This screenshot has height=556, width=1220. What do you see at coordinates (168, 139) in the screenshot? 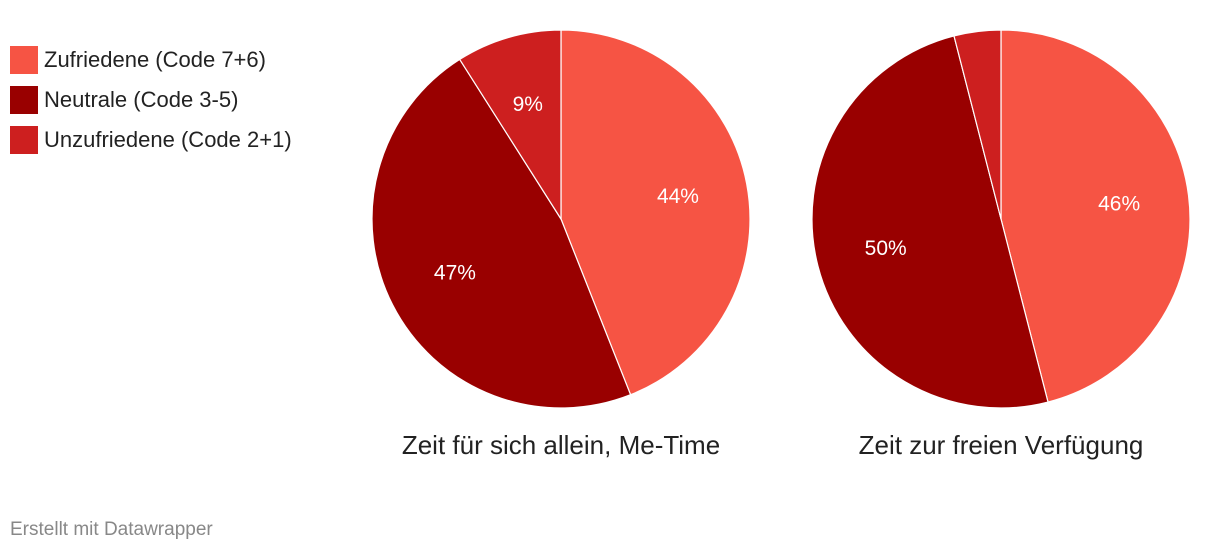
I see `legend-label: Unzufriedene (Code 2+1)` at bounding box center [168, 139].